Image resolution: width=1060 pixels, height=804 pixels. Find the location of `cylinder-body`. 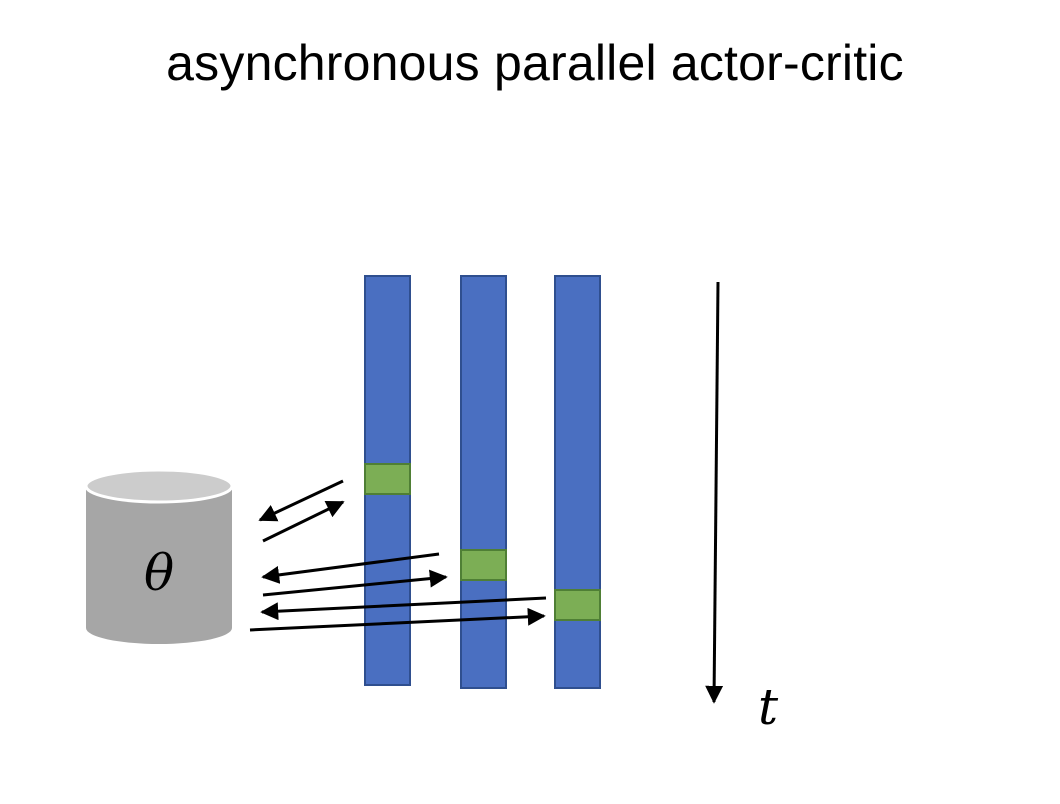

cylinder-body is located at coordinates (159, 565).